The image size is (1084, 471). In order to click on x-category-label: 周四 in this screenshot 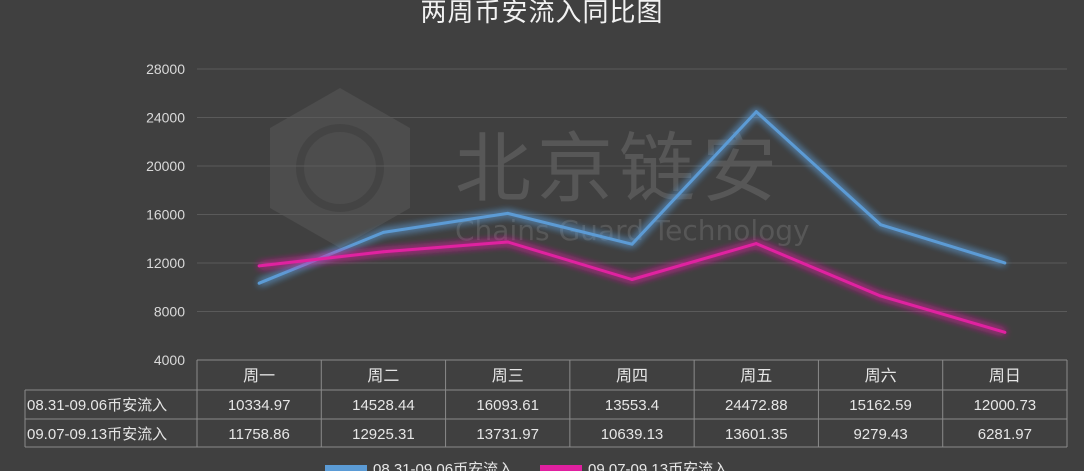, I will do `click(632, 375)`.